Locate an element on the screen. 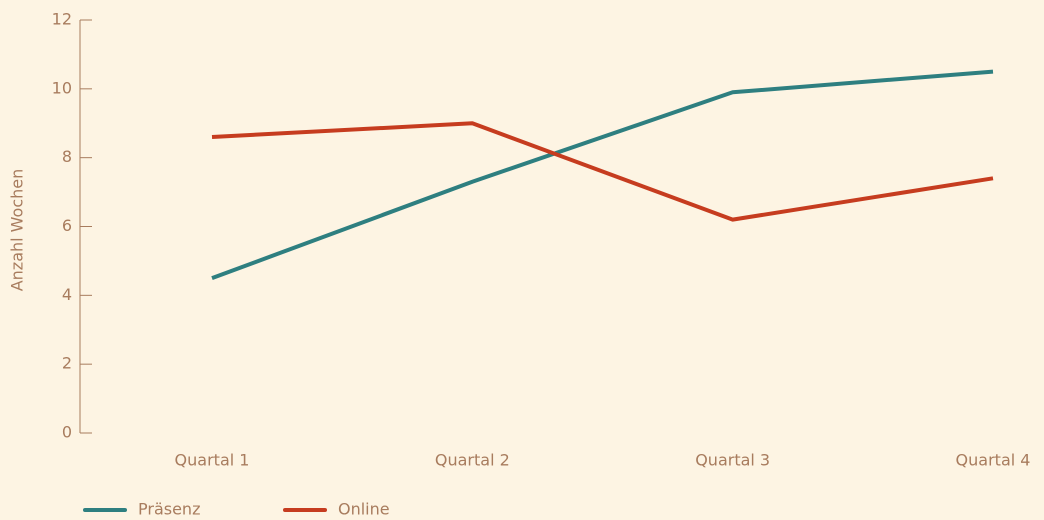  y-tick-label: 4 is located at coordinates (67, 294).